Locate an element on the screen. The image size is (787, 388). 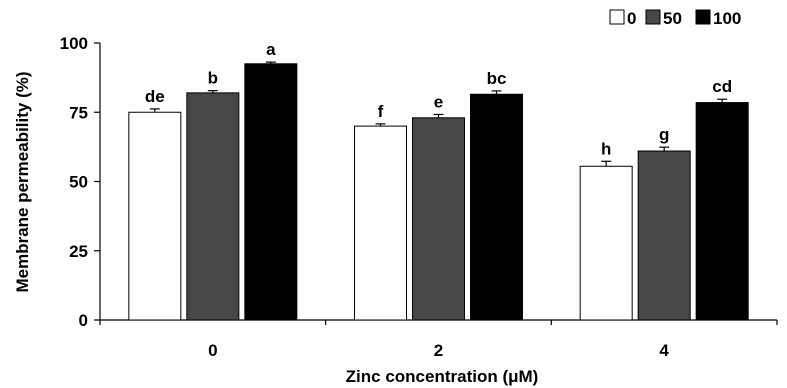
significance-label: bc is located at coordinates (497, 78).